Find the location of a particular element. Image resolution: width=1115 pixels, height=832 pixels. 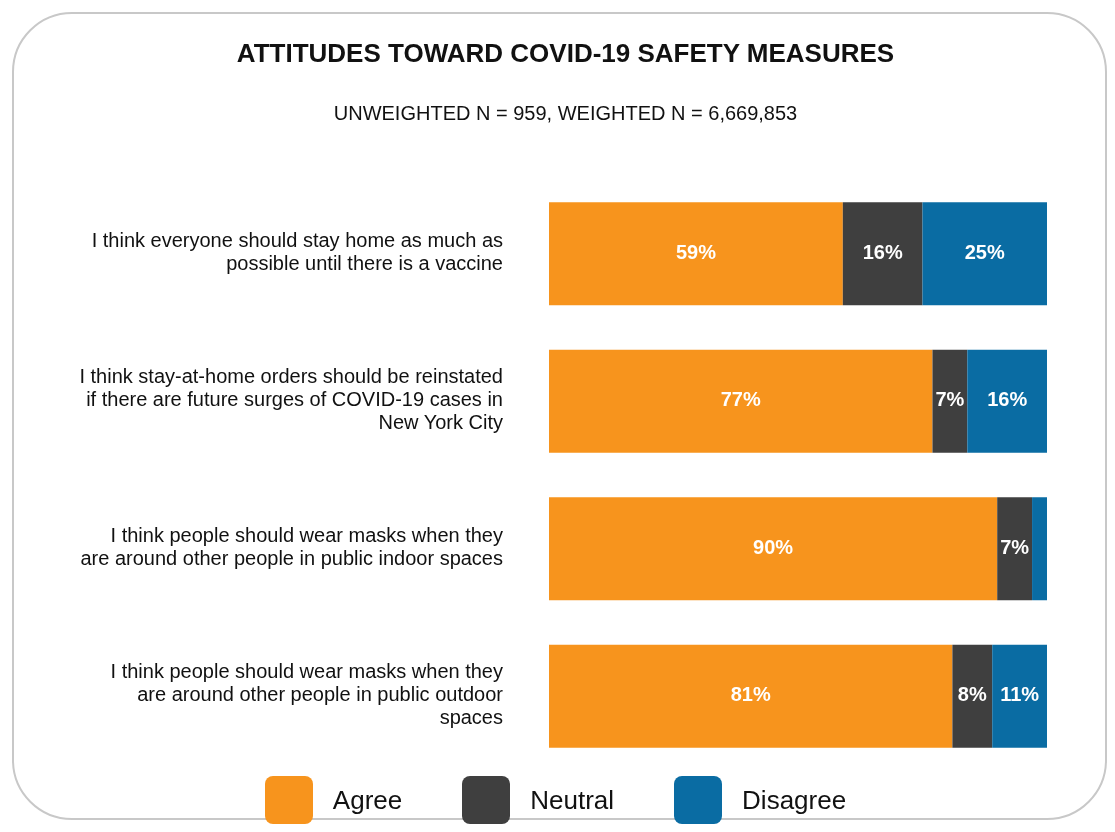

data-label: 81% is located at coordinates (750, 694).